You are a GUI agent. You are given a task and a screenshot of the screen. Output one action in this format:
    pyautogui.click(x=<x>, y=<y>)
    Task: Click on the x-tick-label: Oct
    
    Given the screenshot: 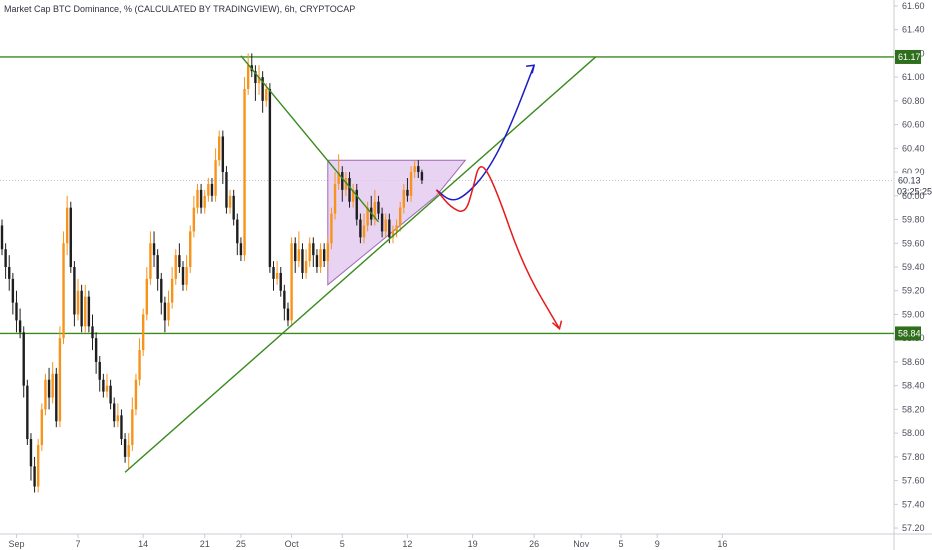 What is the action you would take?
    pyautogui.click(x=292, y=544)
    